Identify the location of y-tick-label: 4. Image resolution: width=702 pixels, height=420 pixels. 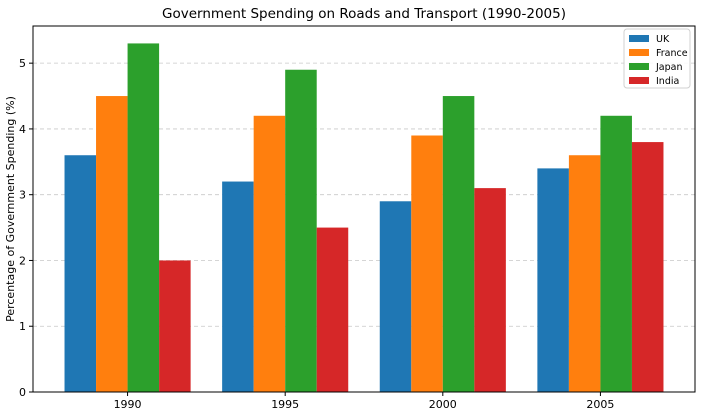
(22, 129).